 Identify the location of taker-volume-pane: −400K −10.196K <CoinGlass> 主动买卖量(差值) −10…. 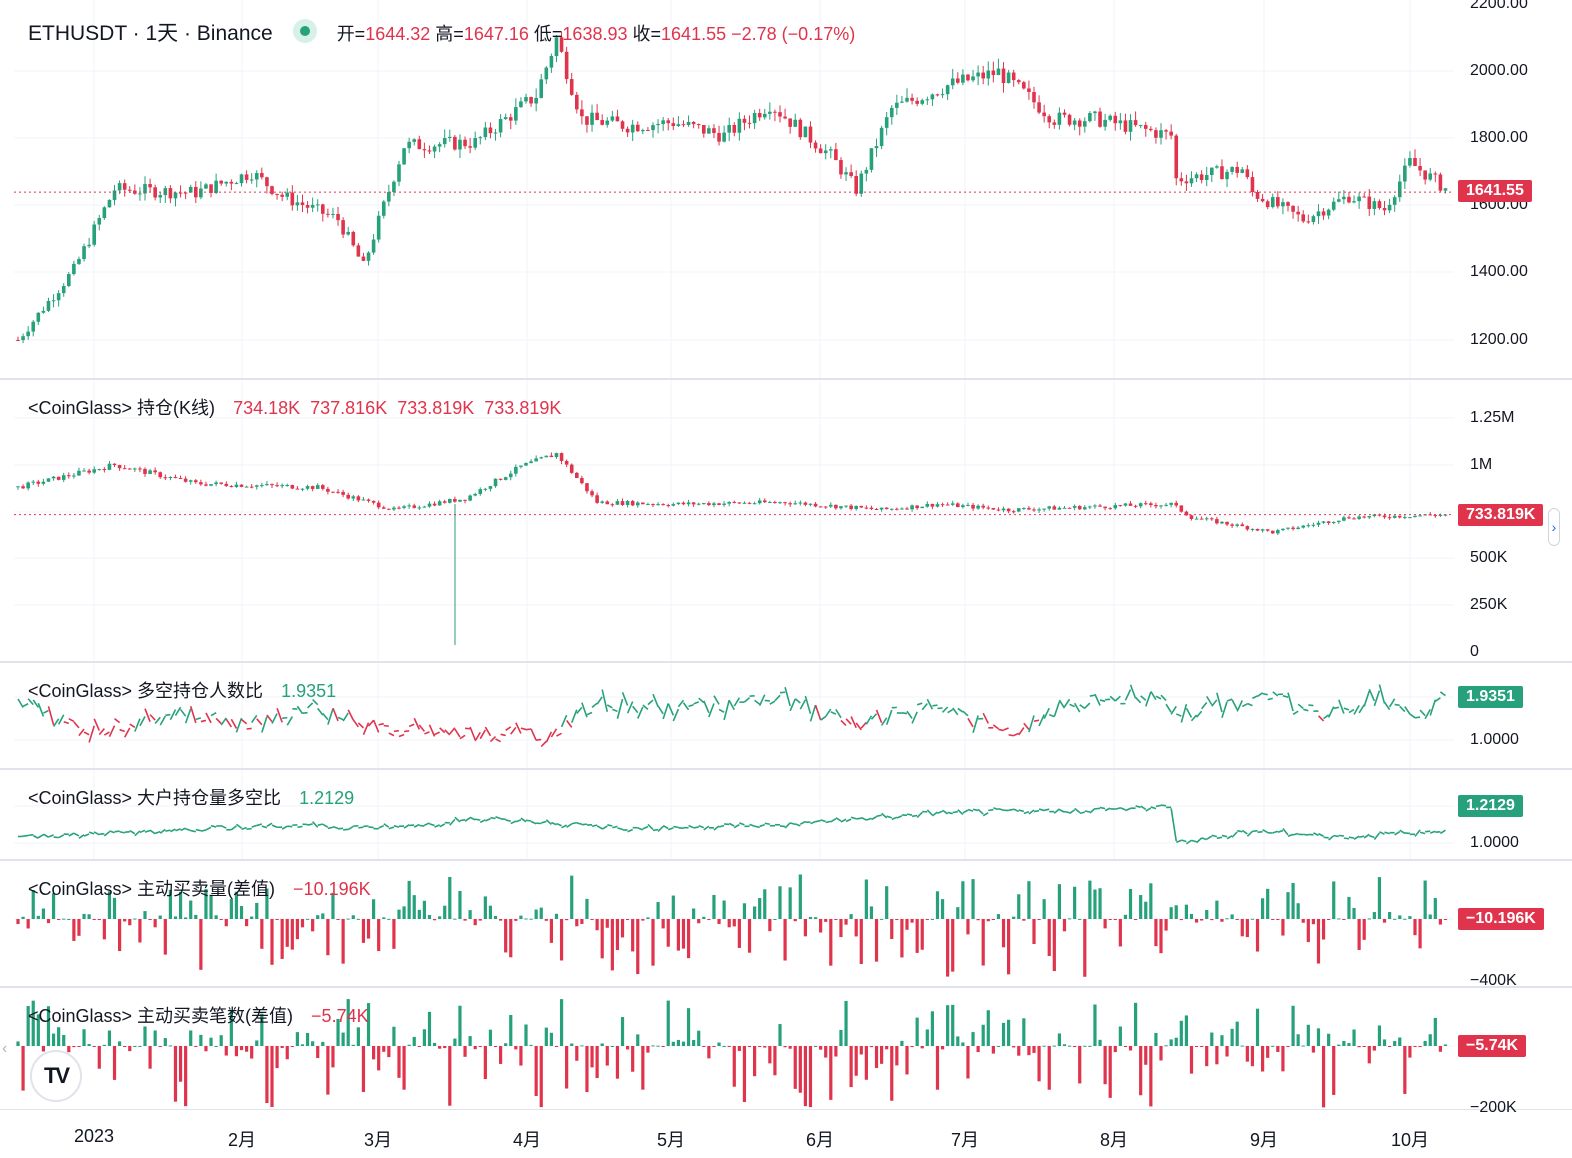
(786, 925).